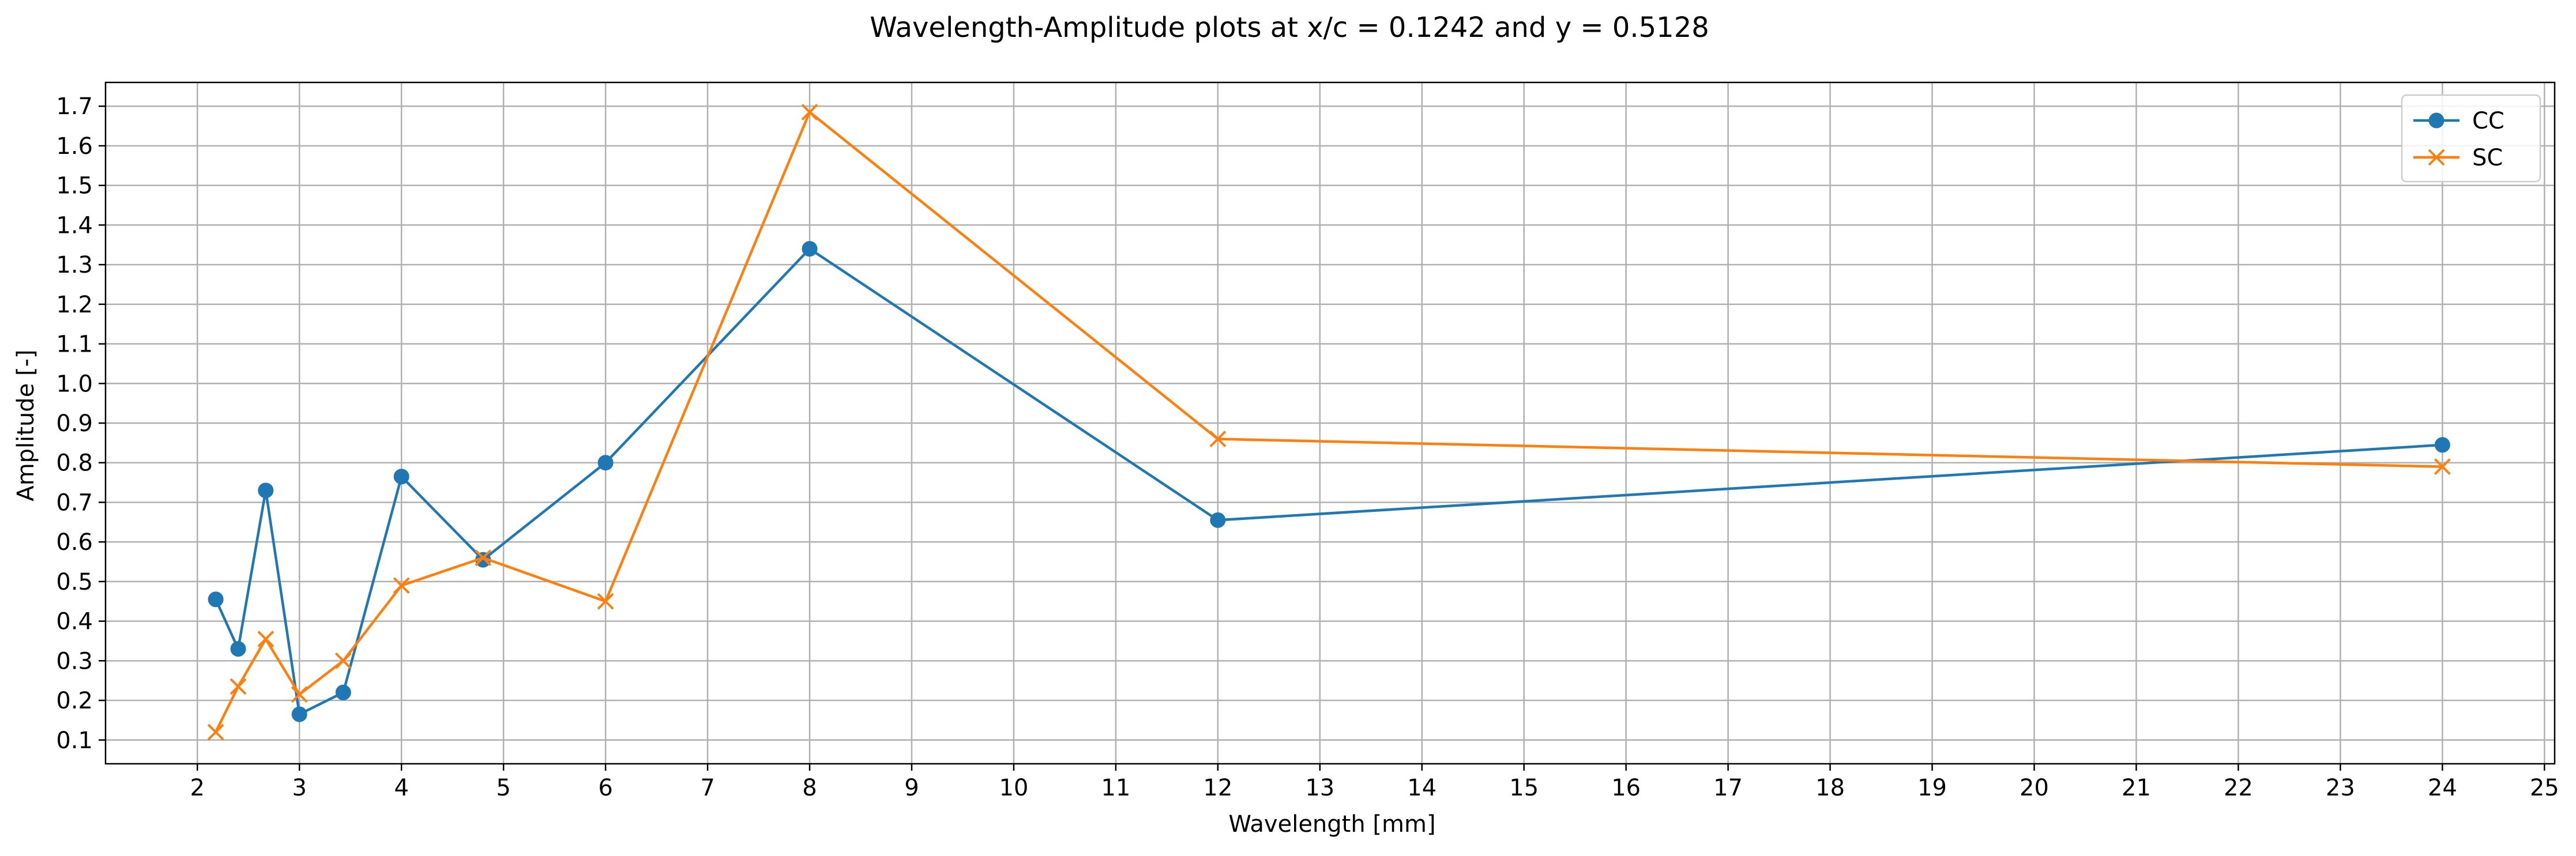 The image size is (2576, 856). I want to click on x-tick-label: 21, so click(2136, 788).